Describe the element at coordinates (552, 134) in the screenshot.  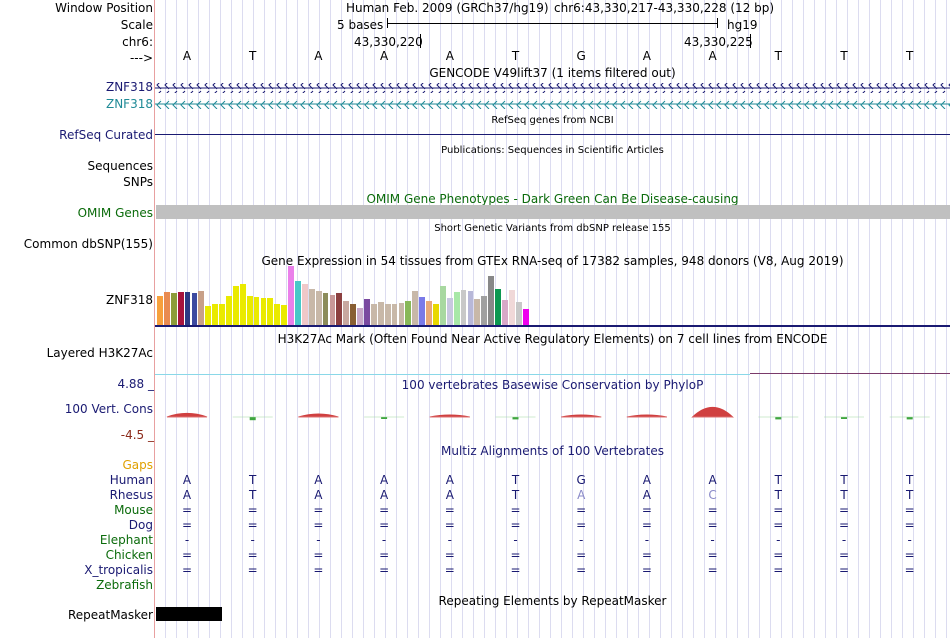
I see `refseq-gene-line` at that location.